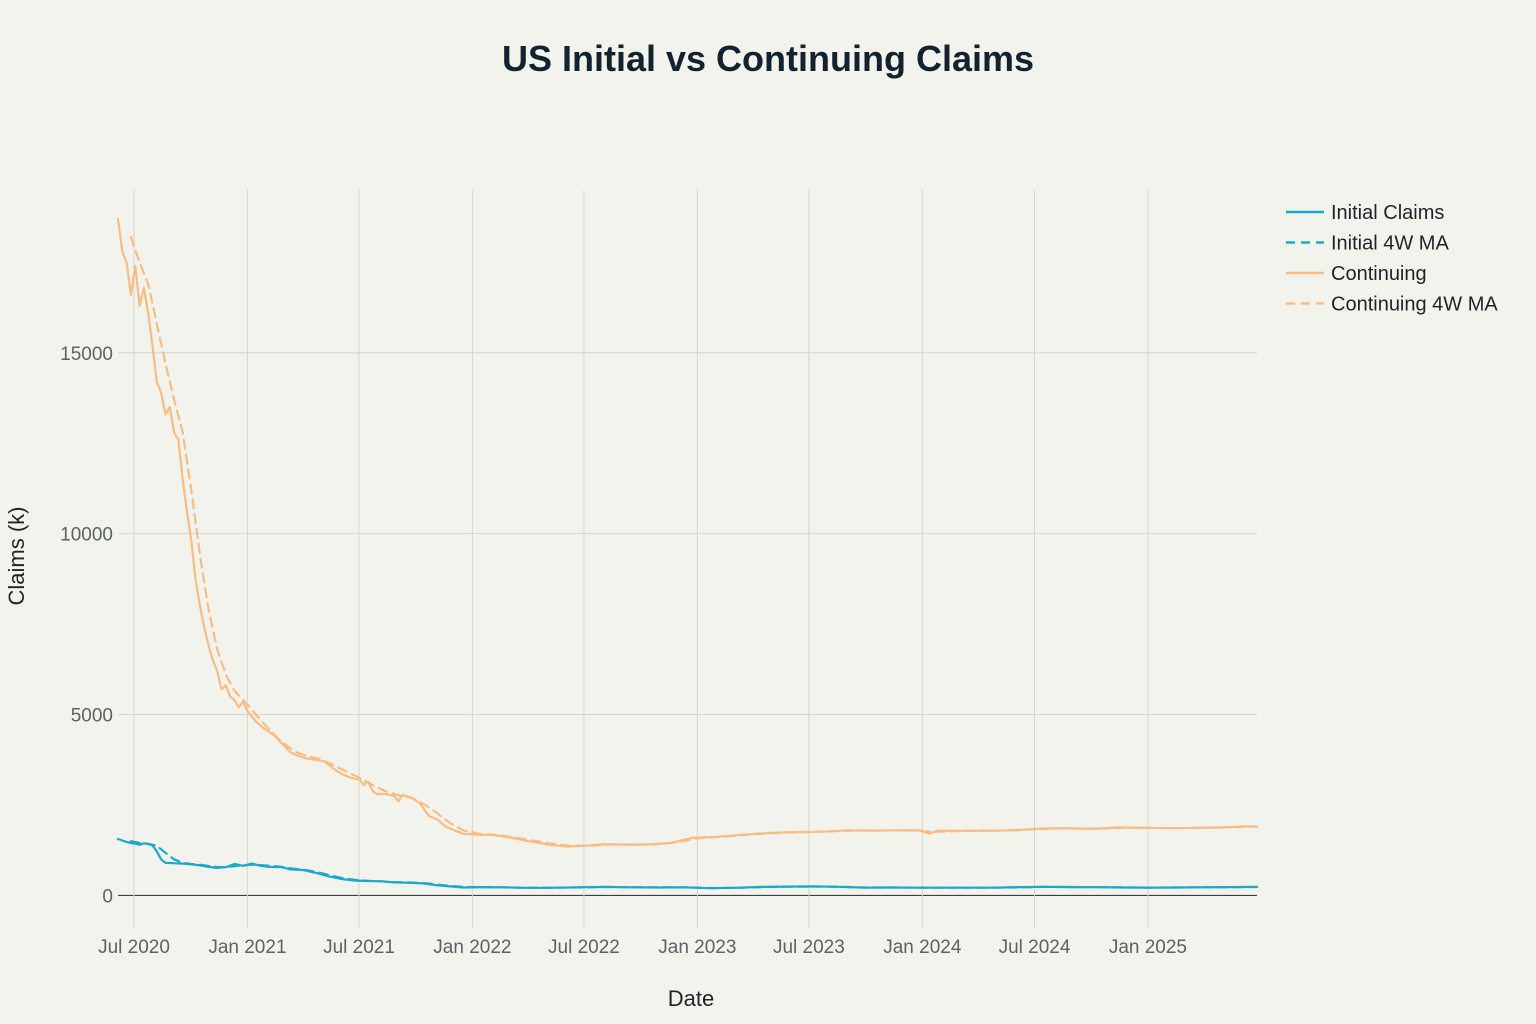 Image resolution: width=1536 pixels, height=1024 pixels. I want to click on legend-item-initial-claims: Initial Claims, so click(1365, 213).